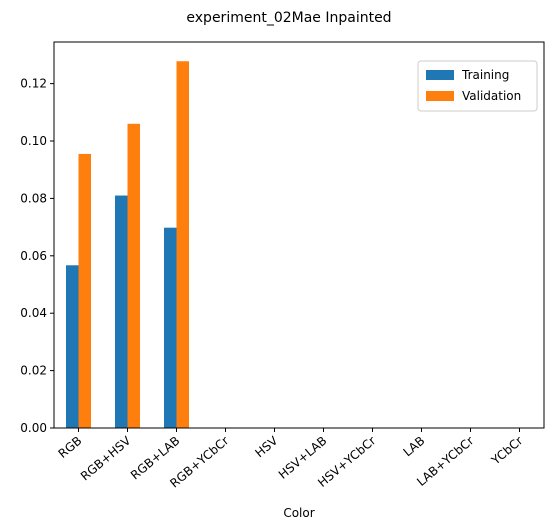  I want to click on x-tick-label: RGB, so click(70, 447).